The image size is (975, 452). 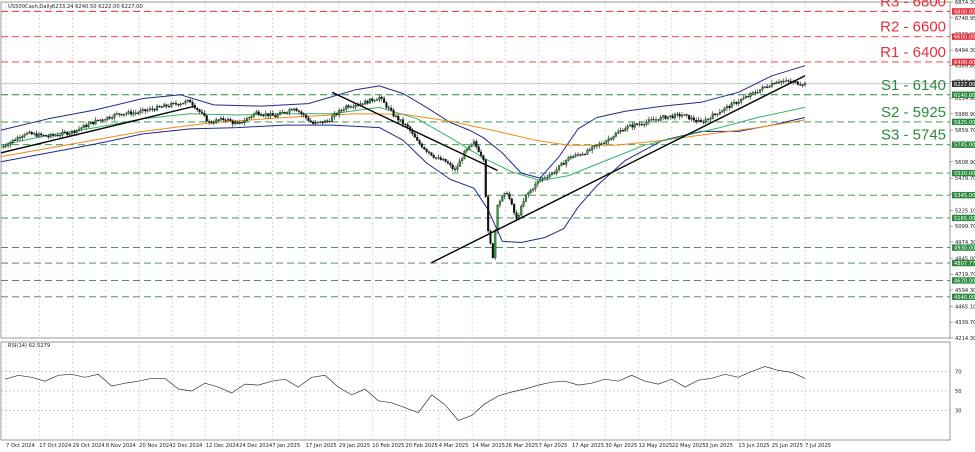 What do you see at coordinates (97, 7) in the screenshot?
I see `chart-header-ohlc: 6233.24 6240.50 6222.00 6227.00` at bounding box center [97, 7].